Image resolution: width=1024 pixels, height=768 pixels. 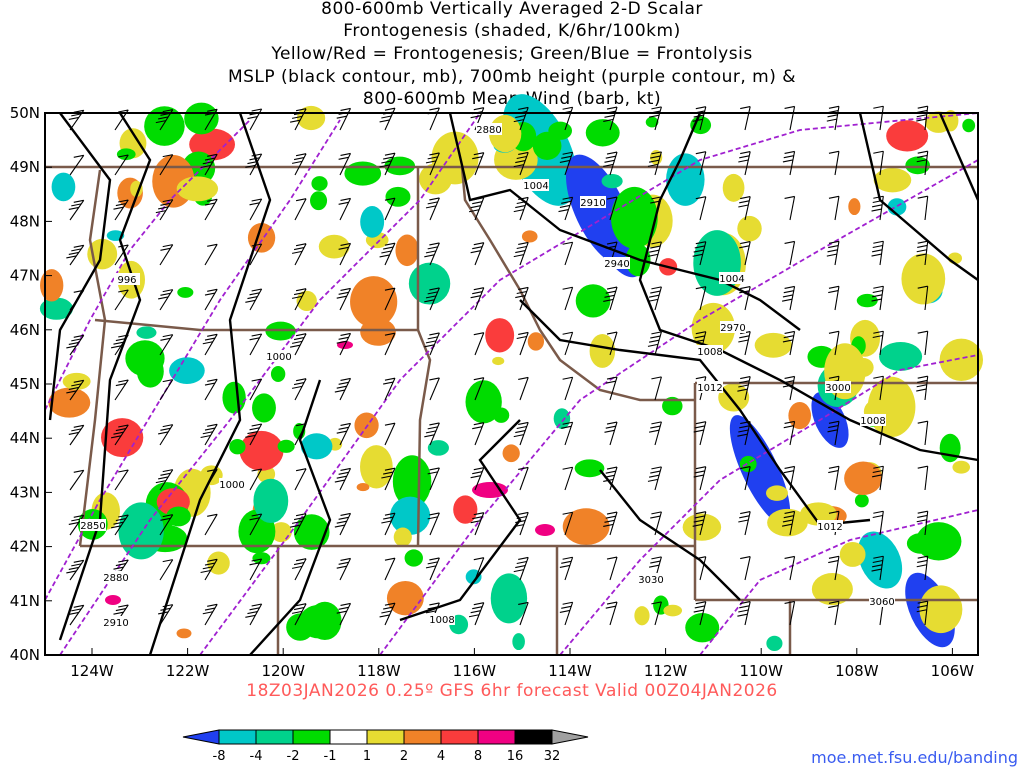 What do you see at coordinates (914, 757) in the screenshot?
I see `credit-link: moe.met.fsu.edu/banding` at bounding box center [914, 757].